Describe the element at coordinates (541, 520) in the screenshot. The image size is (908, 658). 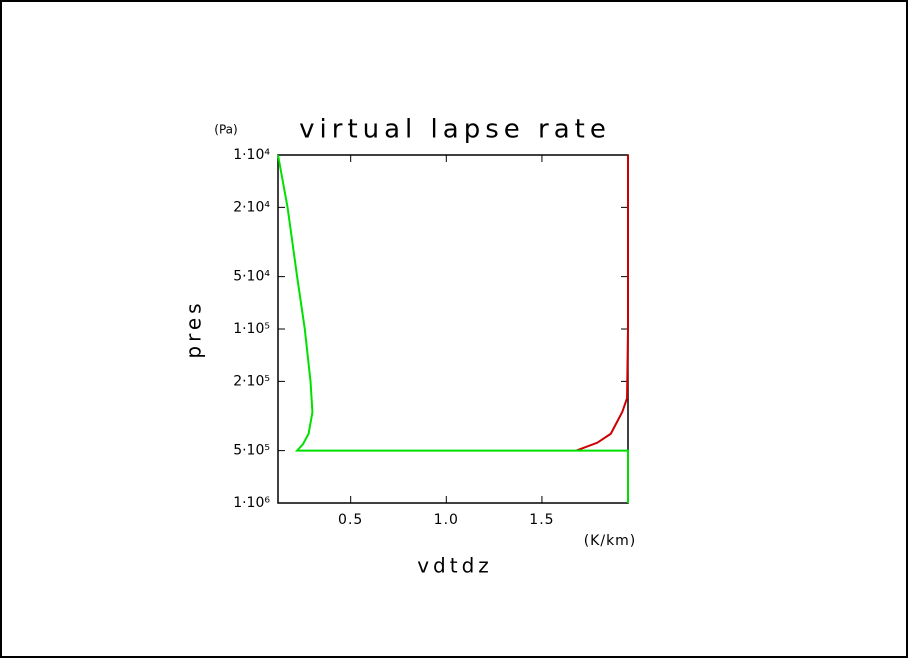
I see `x-tick-label: 1.5` at that location.